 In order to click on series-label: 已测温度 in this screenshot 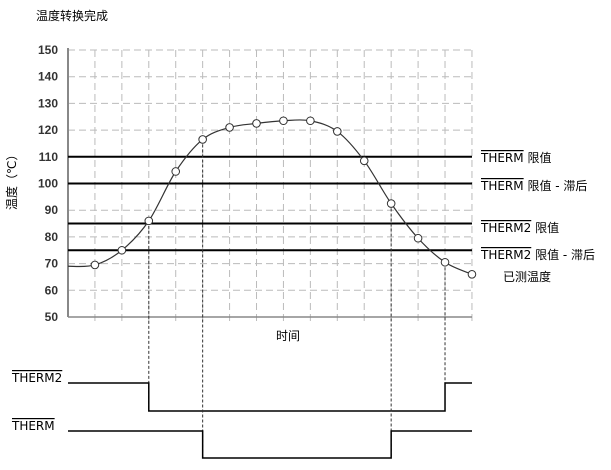, I will do `click(527, 276)`.